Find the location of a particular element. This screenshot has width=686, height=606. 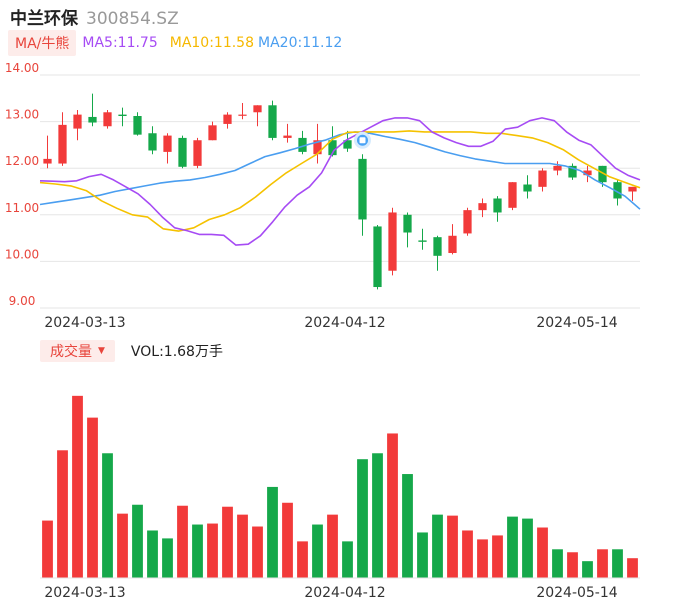

ma10-readout: MA10:11.58 is located at coordinates (212, 43).